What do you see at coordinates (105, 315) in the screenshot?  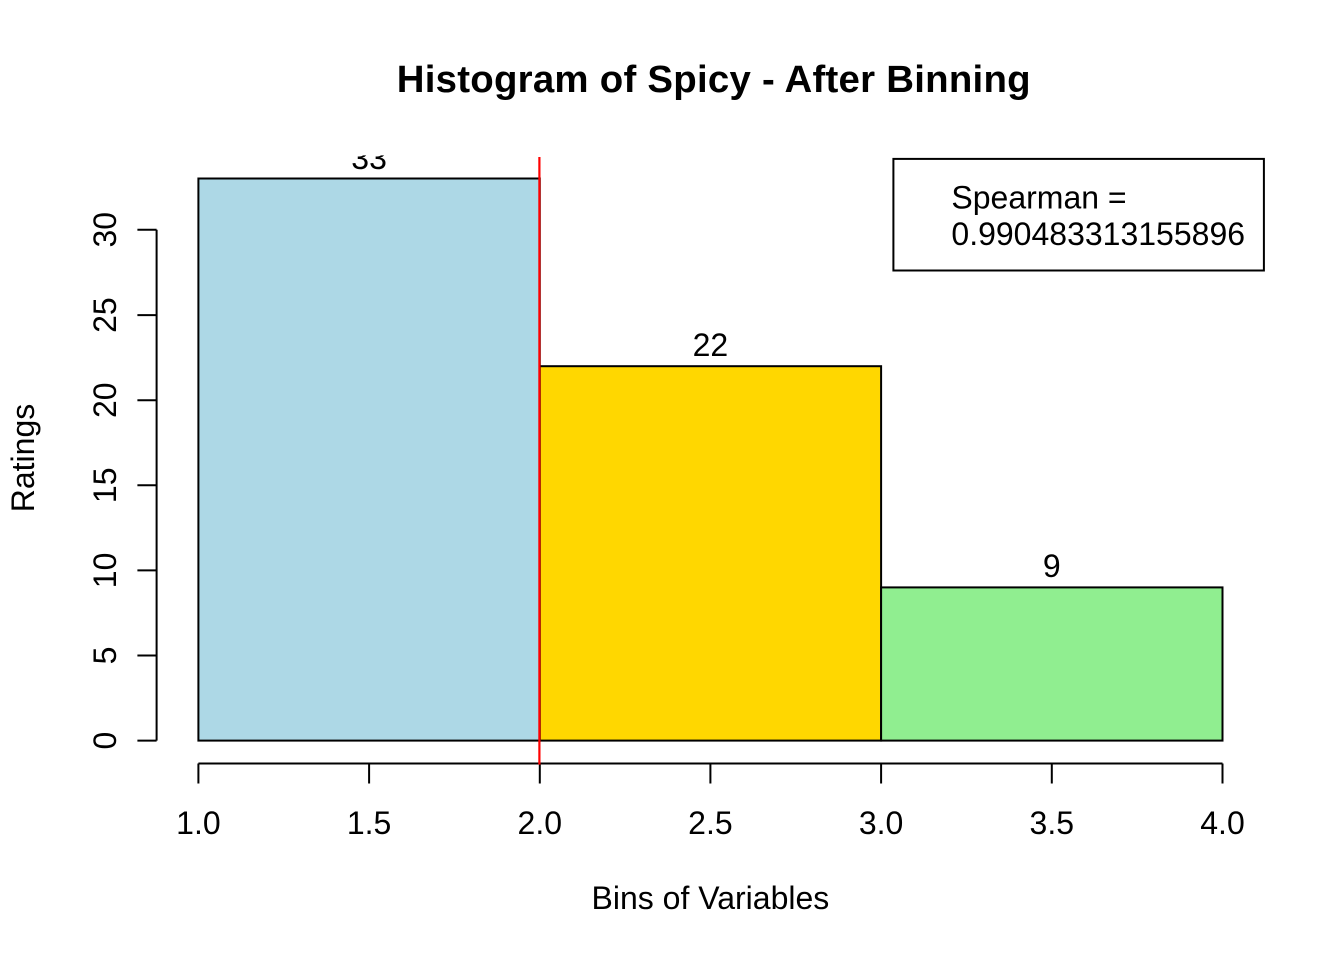 I see `svg-text: 25` at bounding box center [105, 315].